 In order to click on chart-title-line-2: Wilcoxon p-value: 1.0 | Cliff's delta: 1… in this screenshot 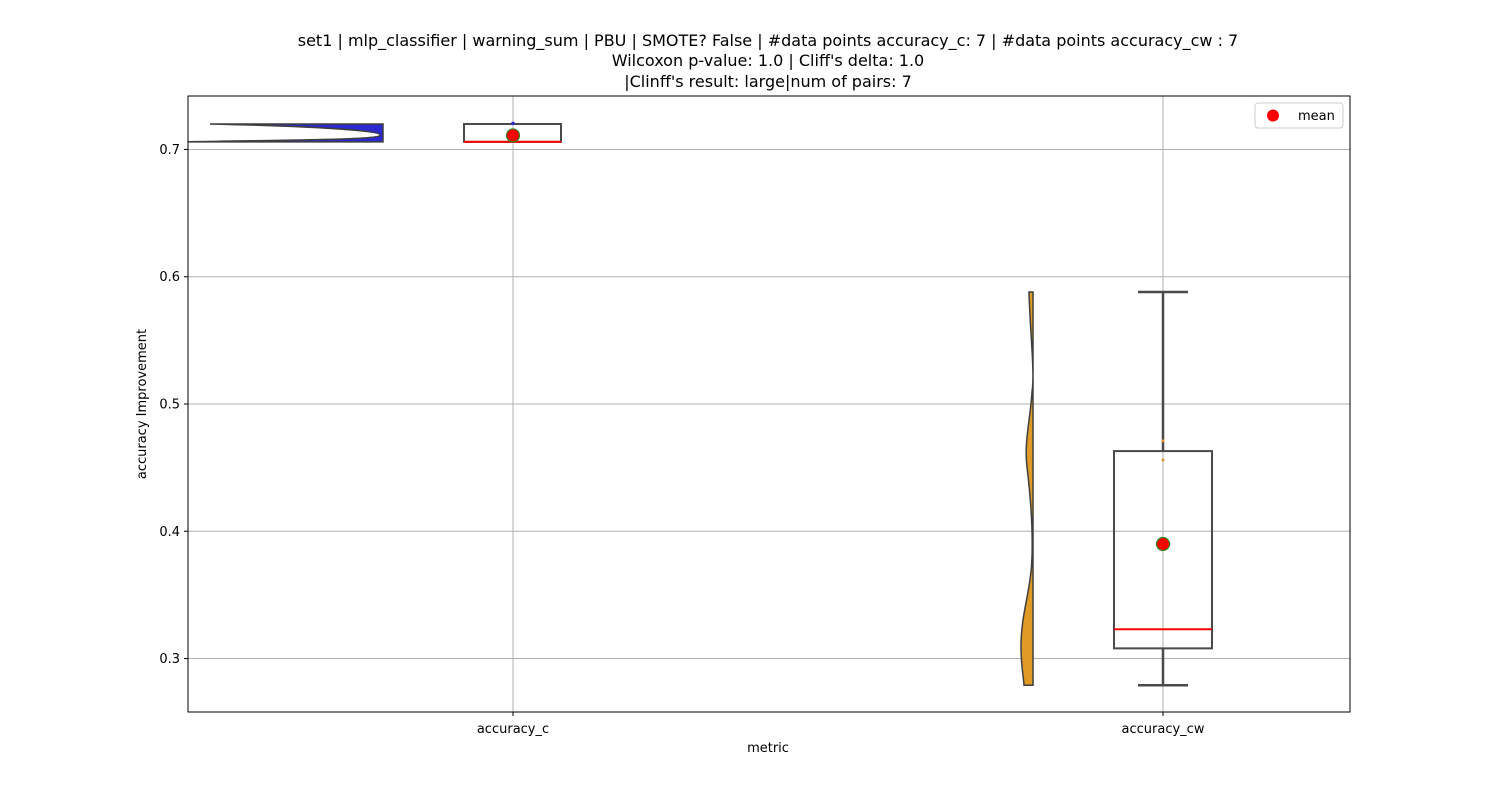, I will do `click(768, 60)`.